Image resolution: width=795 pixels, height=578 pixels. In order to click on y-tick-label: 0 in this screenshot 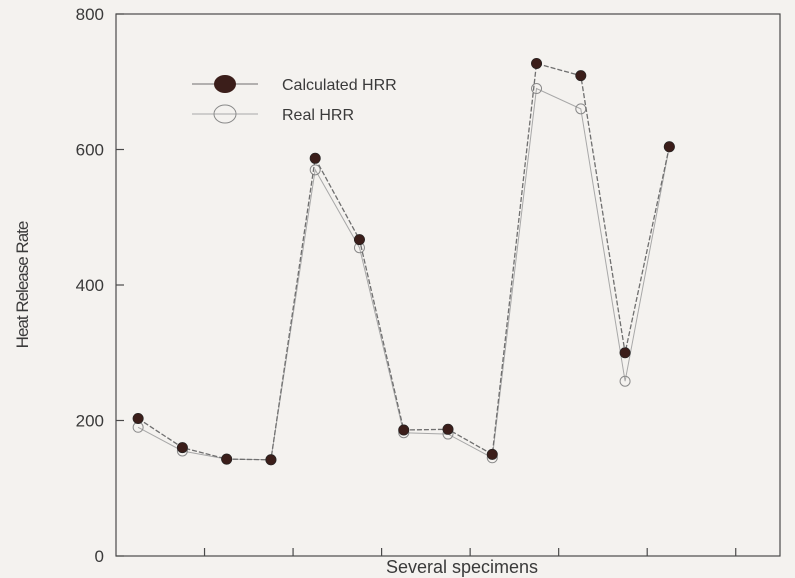, I will do `click(99, 556)`.